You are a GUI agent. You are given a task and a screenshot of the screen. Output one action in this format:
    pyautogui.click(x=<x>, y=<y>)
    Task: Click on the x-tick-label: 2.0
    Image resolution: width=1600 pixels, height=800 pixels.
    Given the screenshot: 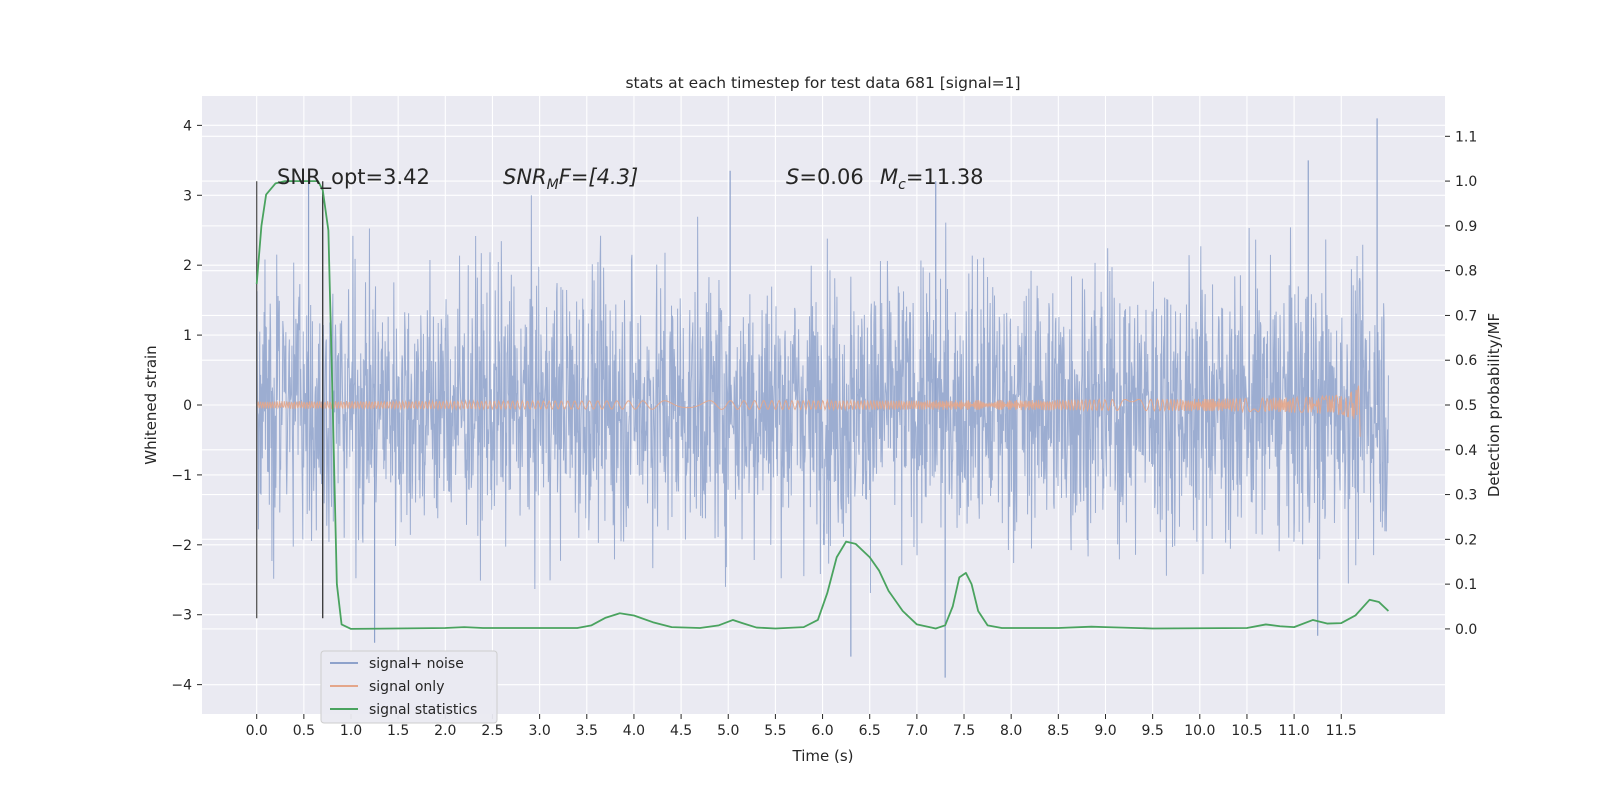 What is the action you would take?
    pyautogui.click(x=445, y=731)
    